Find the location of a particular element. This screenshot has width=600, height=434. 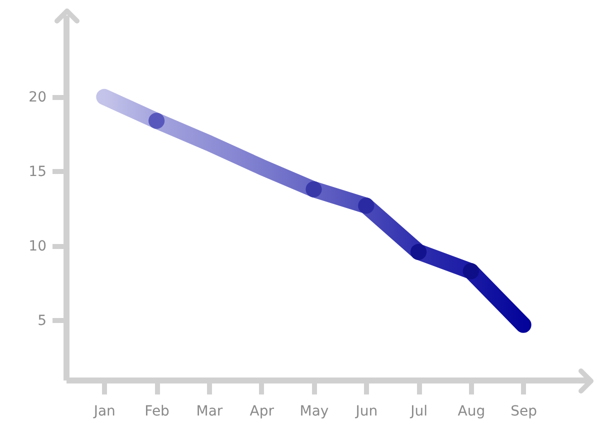

y-tick-label: 10 is located at coordinates (37, 246).